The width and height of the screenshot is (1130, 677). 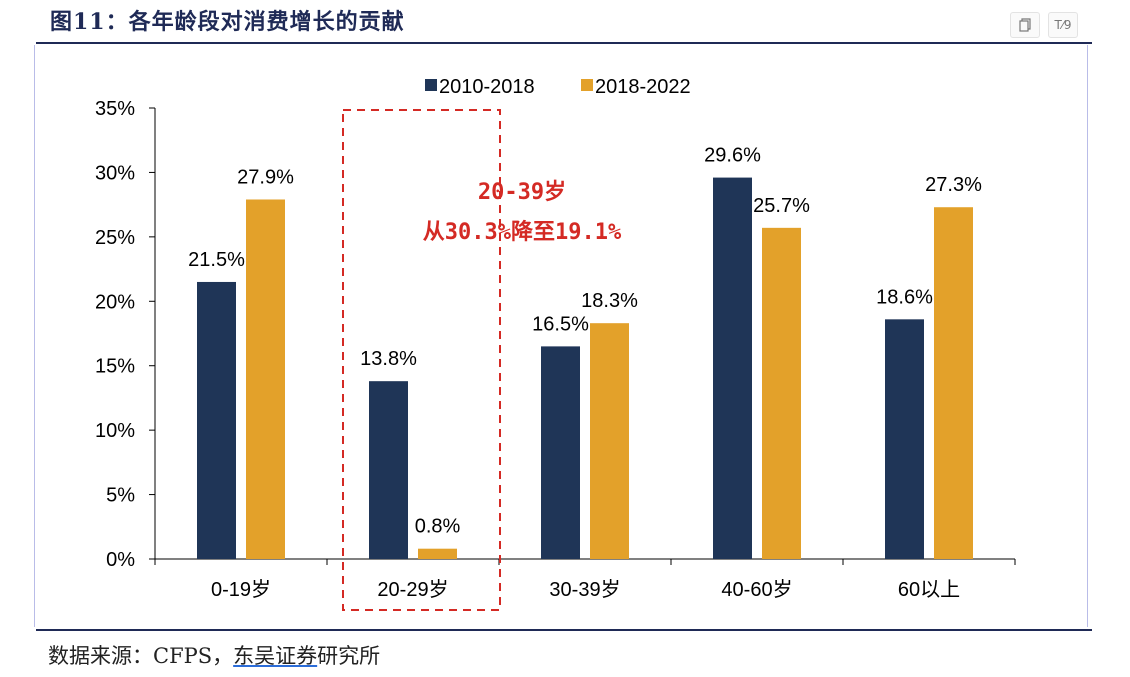 What do you see at coordinates (487, 87) in the screenshot?
I see `legend-label: 2010-2018` at bounding box center [487, 87].